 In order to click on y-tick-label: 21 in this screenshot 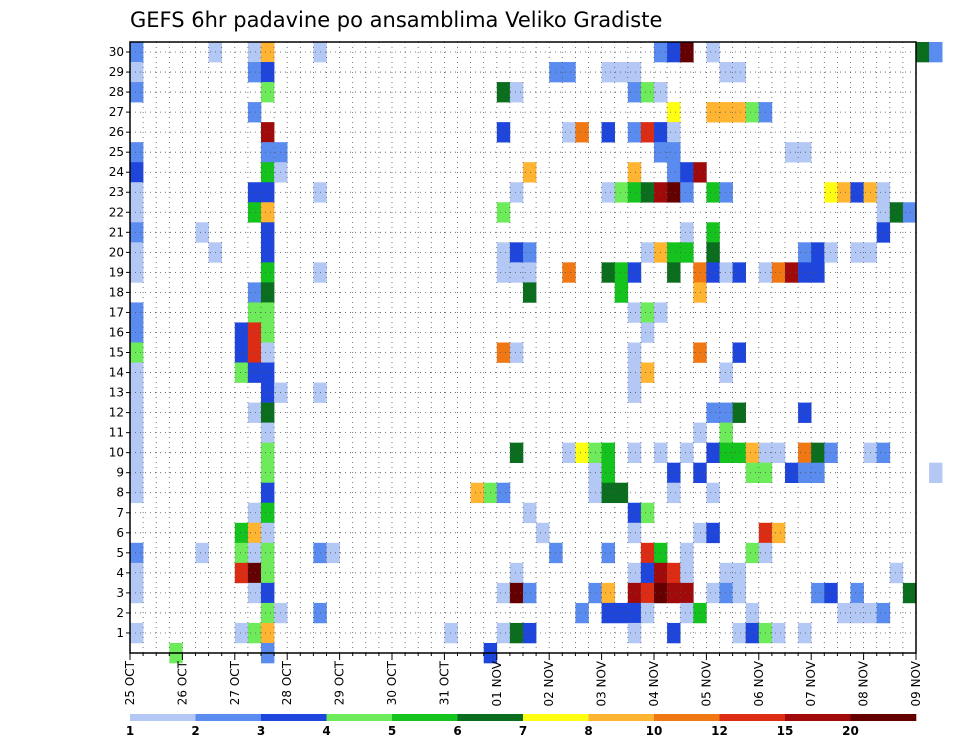, I will do `click(116, 232)`.